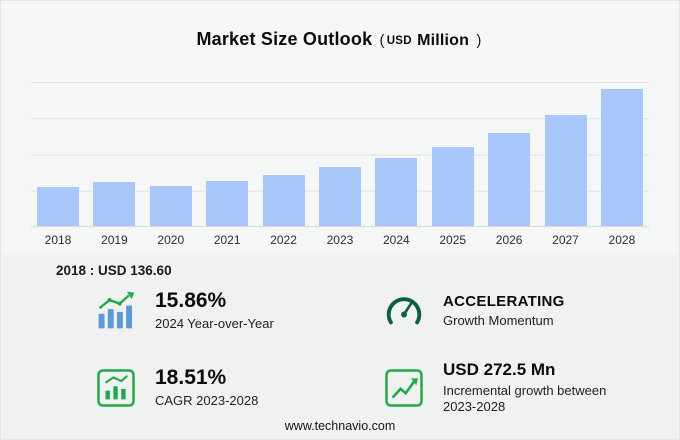 The height and width of the screenshot is (440, 680). I want to click on x-tick-2023: 2023, so click(340, 240).